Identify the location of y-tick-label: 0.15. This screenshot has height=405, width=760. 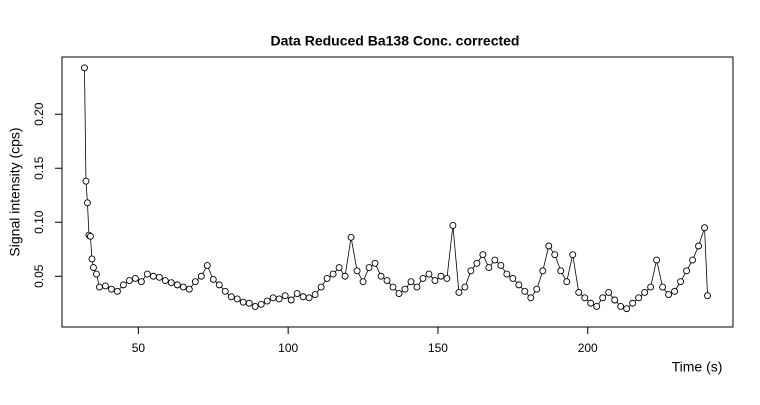
(39, 168).